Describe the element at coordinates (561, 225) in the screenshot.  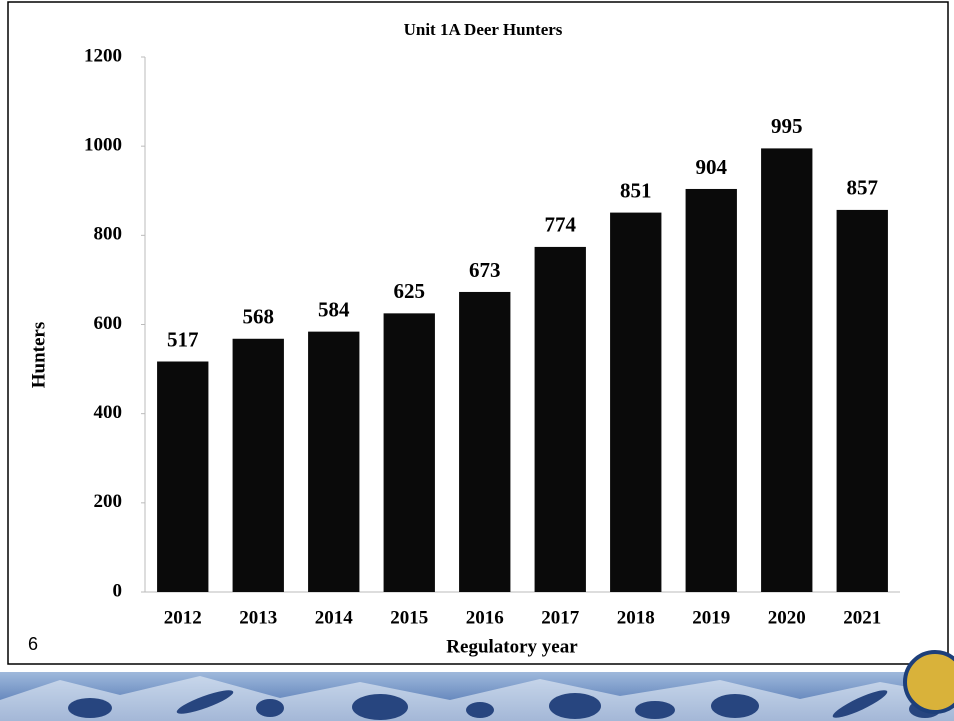
I see `data-label: 774` at that location.